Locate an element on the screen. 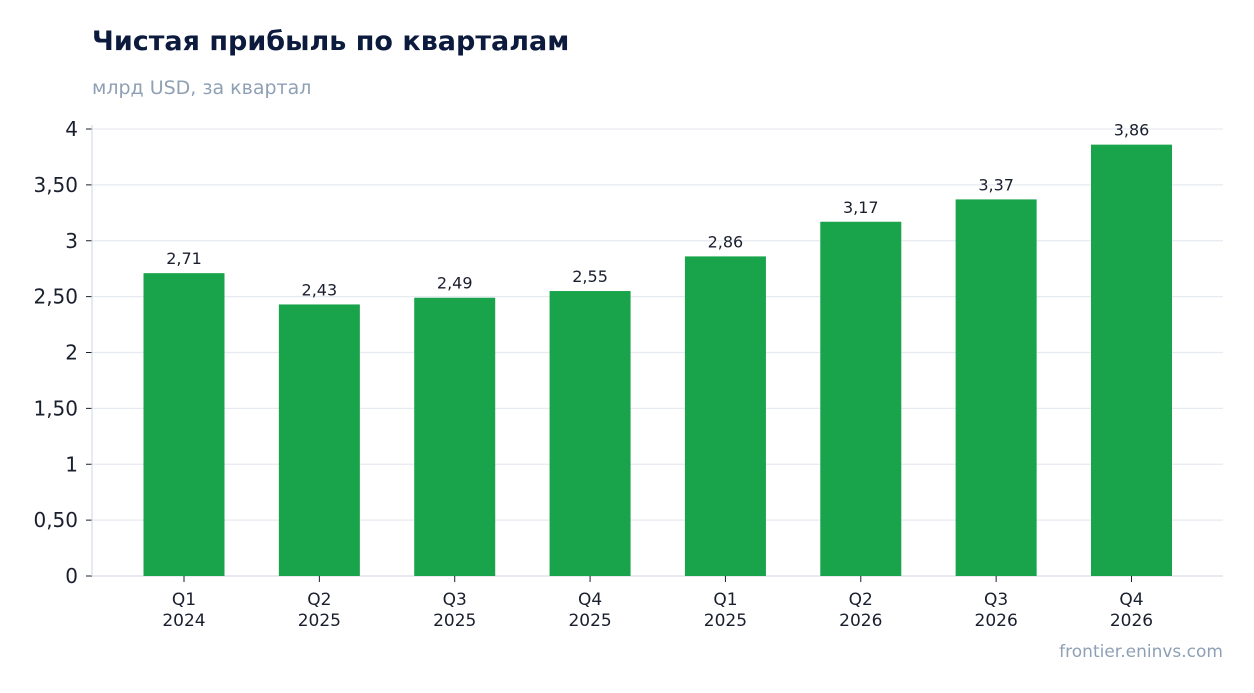  bar-value-label: 3,86 is located at coordinates (1132, 130).